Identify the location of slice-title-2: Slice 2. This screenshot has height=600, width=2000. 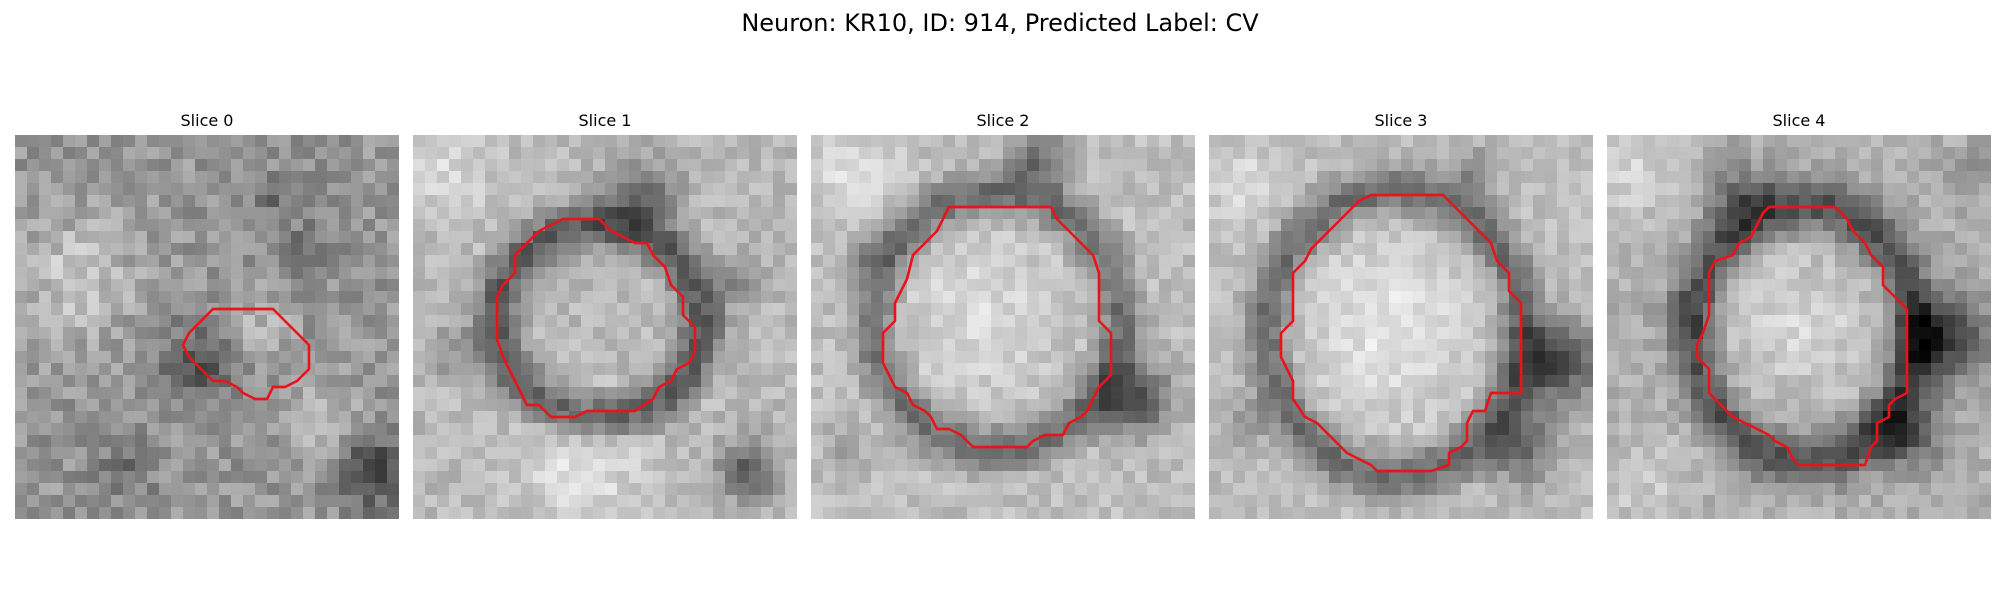
(1003, 120).